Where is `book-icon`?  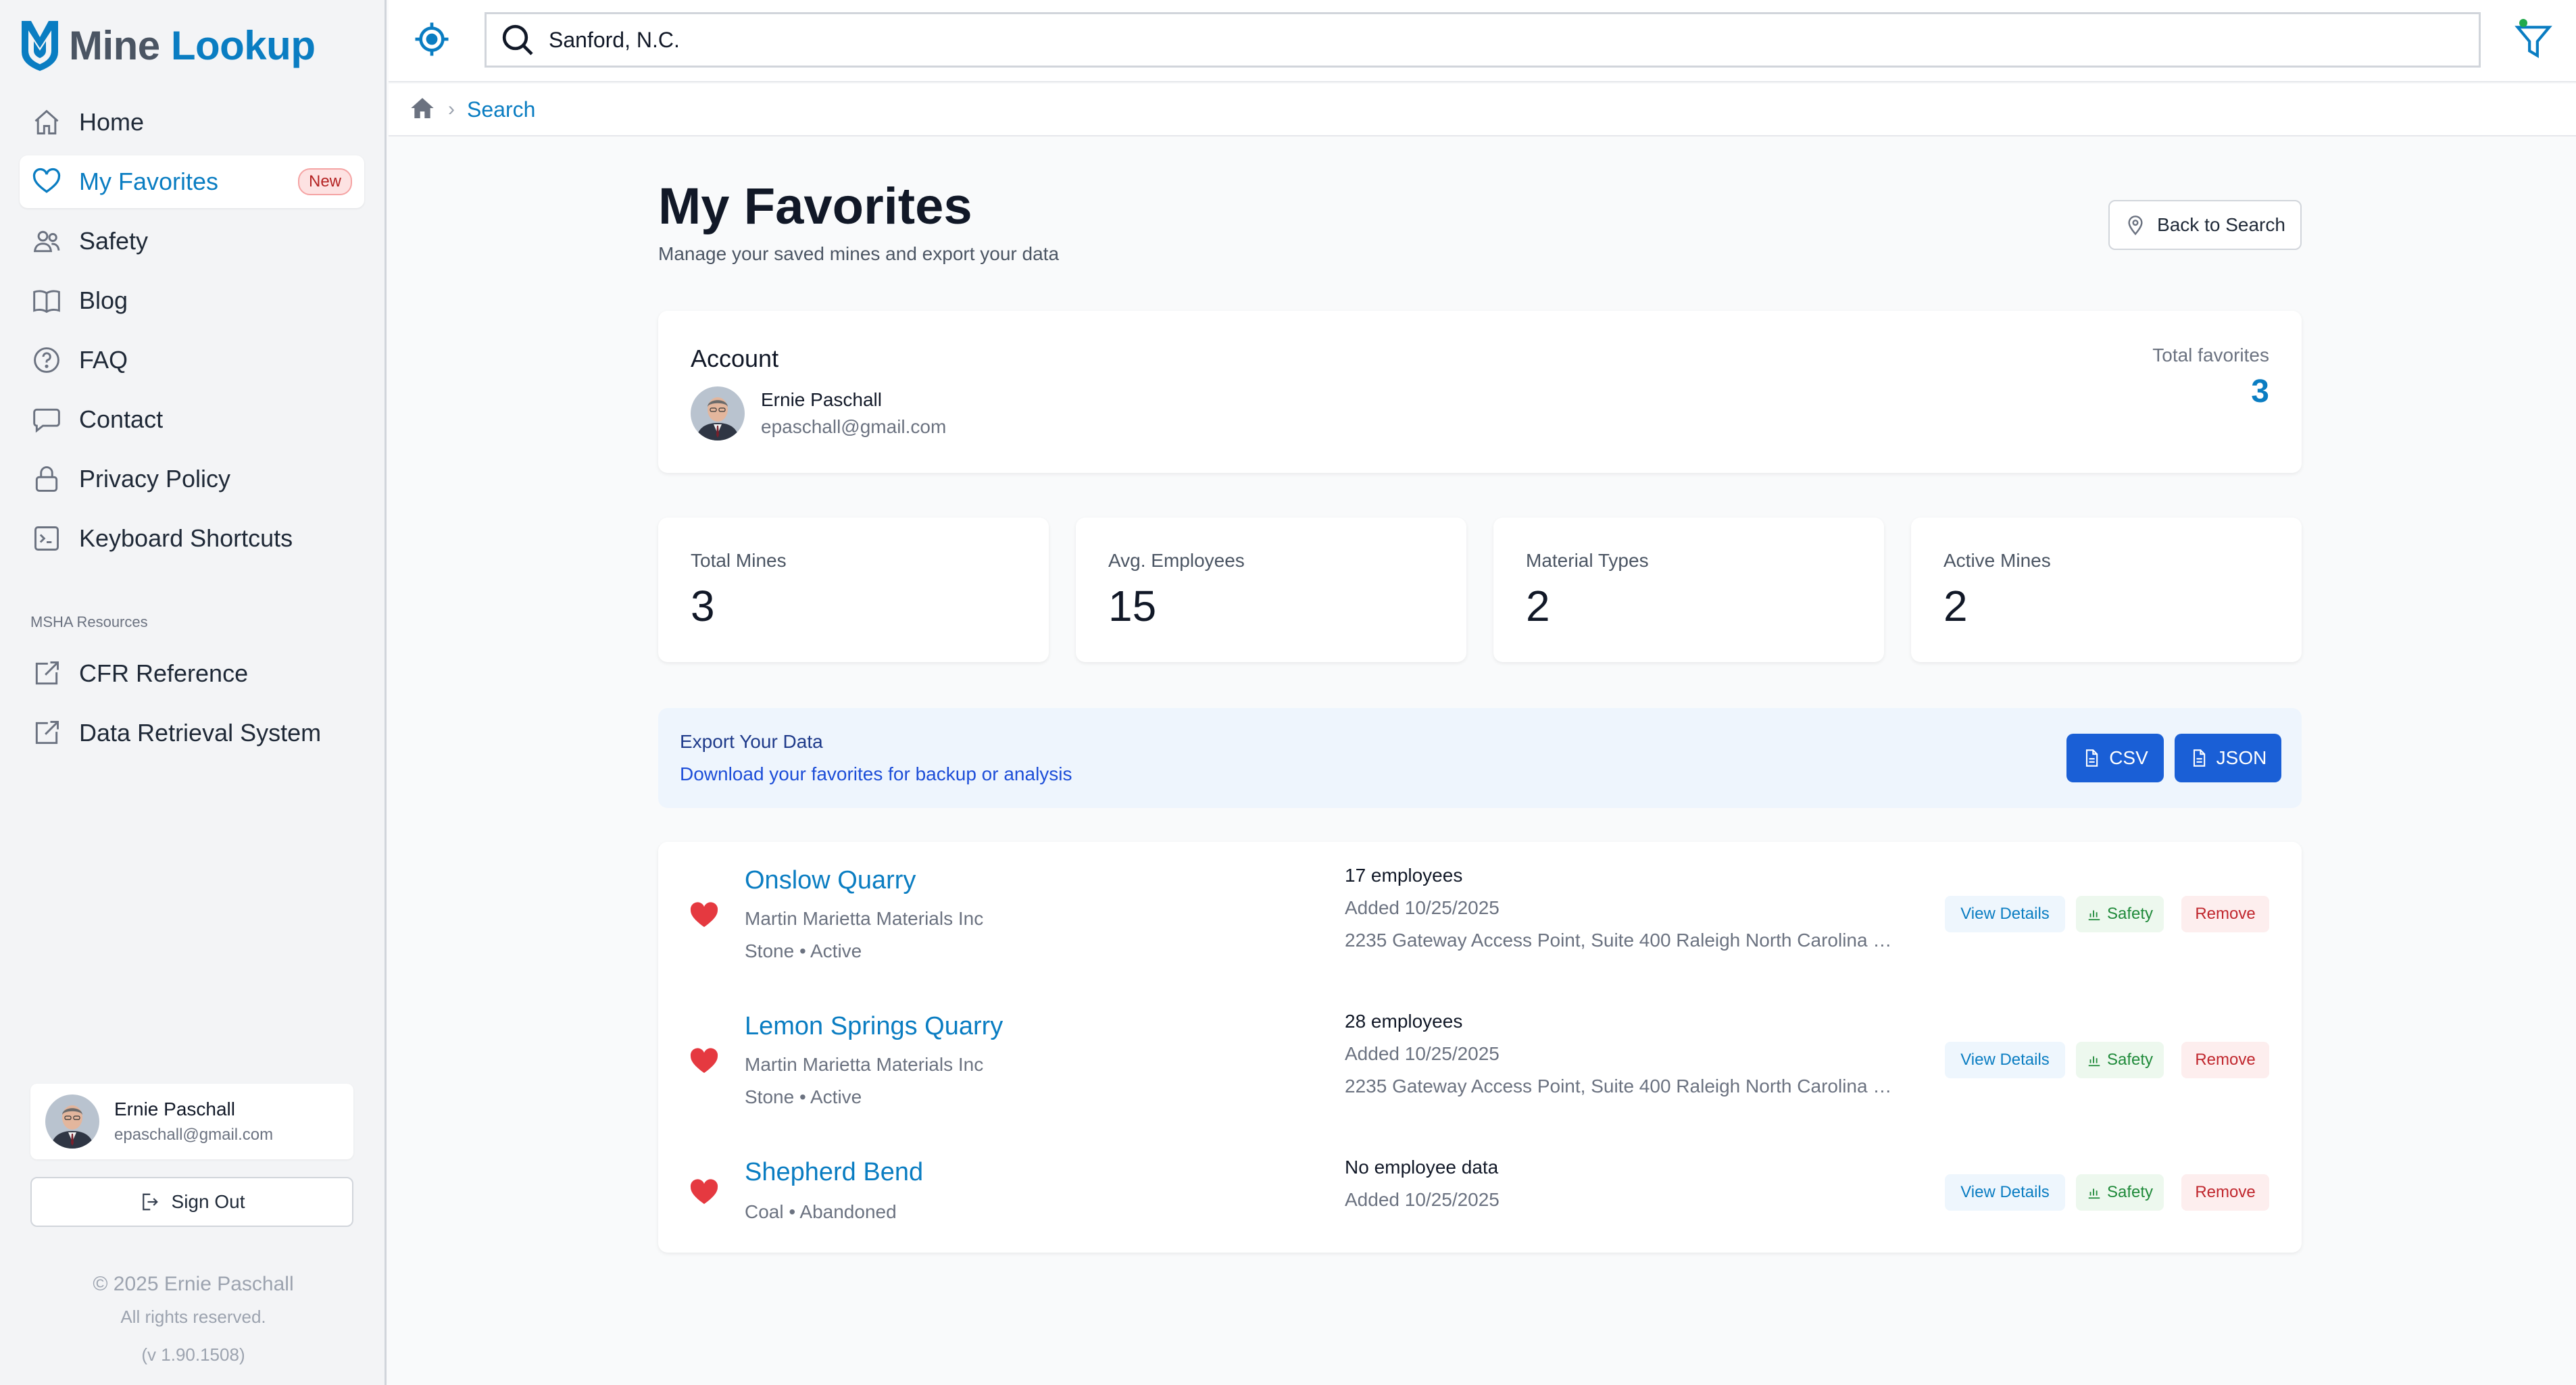 book-icon is located at coordinates (47, 301).